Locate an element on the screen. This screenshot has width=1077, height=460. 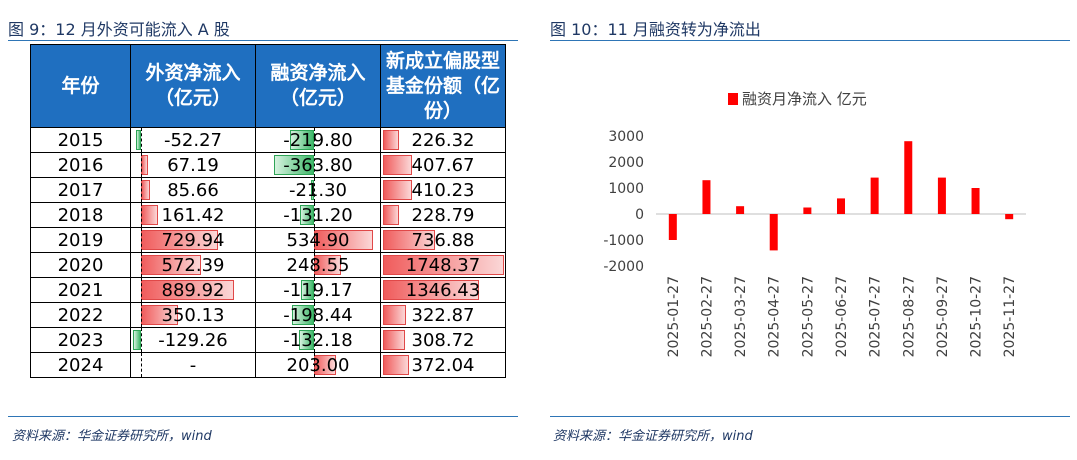
cell-year: 2016 is located at coordinates (80, 165).